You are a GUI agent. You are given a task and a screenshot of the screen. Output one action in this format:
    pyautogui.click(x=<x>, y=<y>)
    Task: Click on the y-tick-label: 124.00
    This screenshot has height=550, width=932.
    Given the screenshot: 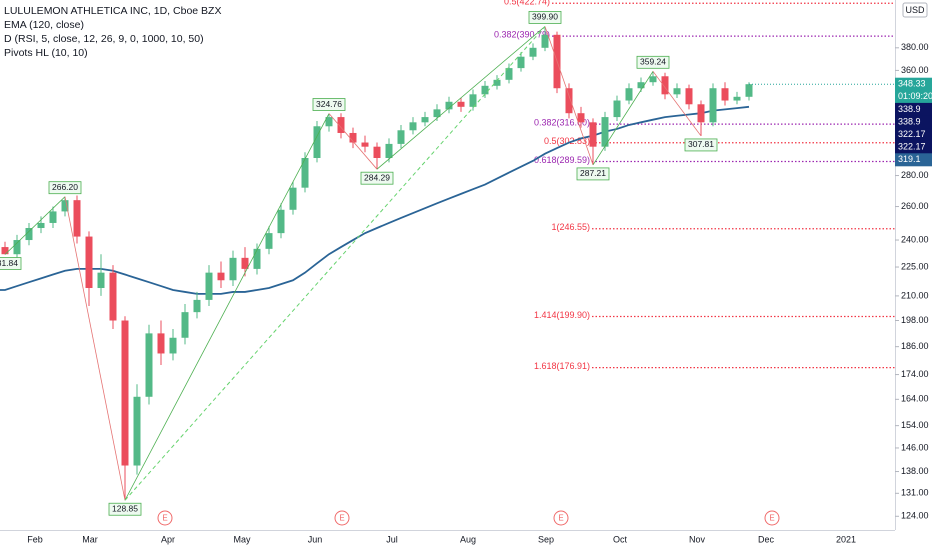 What is the action you would take?
    pyautogui.click(x=915, y=516)
    